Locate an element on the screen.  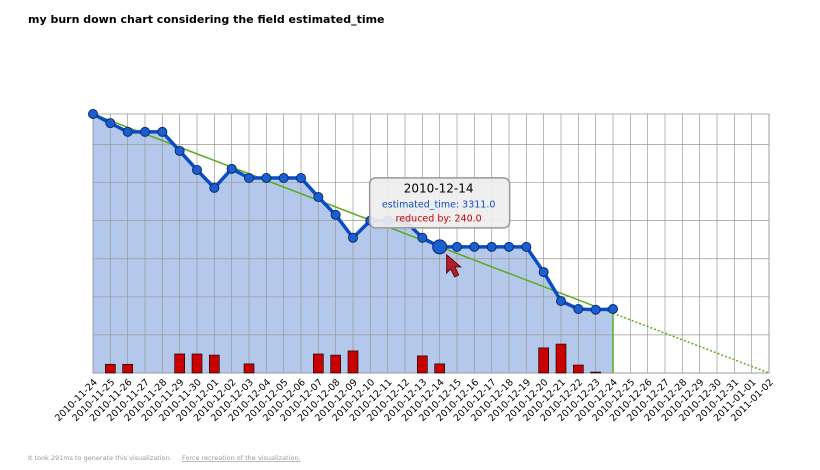
tooltip-line: reduced by: 240.0 is located at coordinates (439, 218).